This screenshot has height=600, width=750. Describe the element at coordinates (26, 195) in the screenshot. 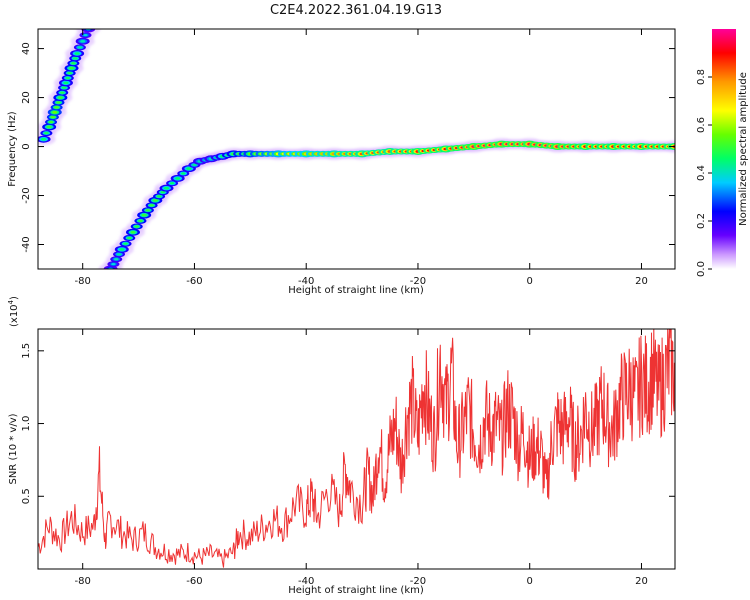

I see `top-y-tick-label: -20` at that location.